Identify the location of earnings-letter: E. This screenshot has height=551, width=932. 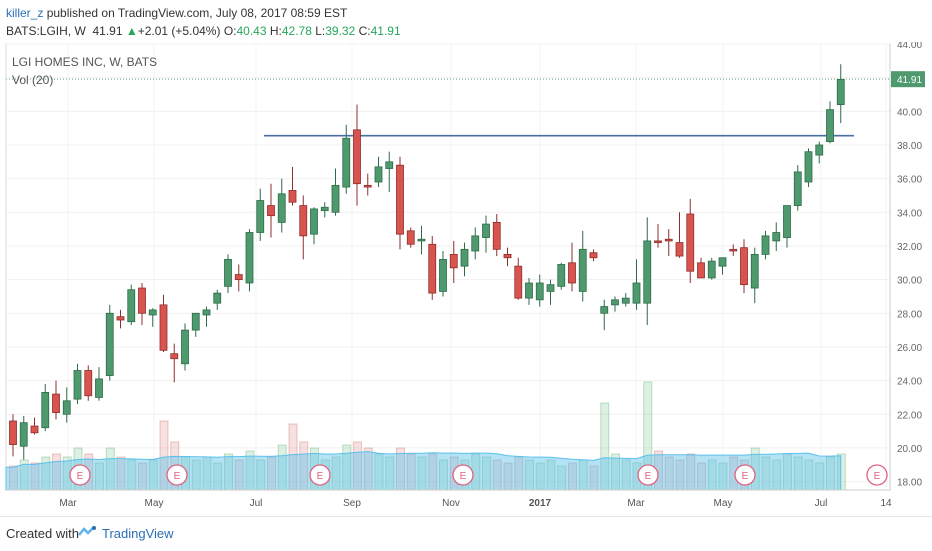
(877, 476).